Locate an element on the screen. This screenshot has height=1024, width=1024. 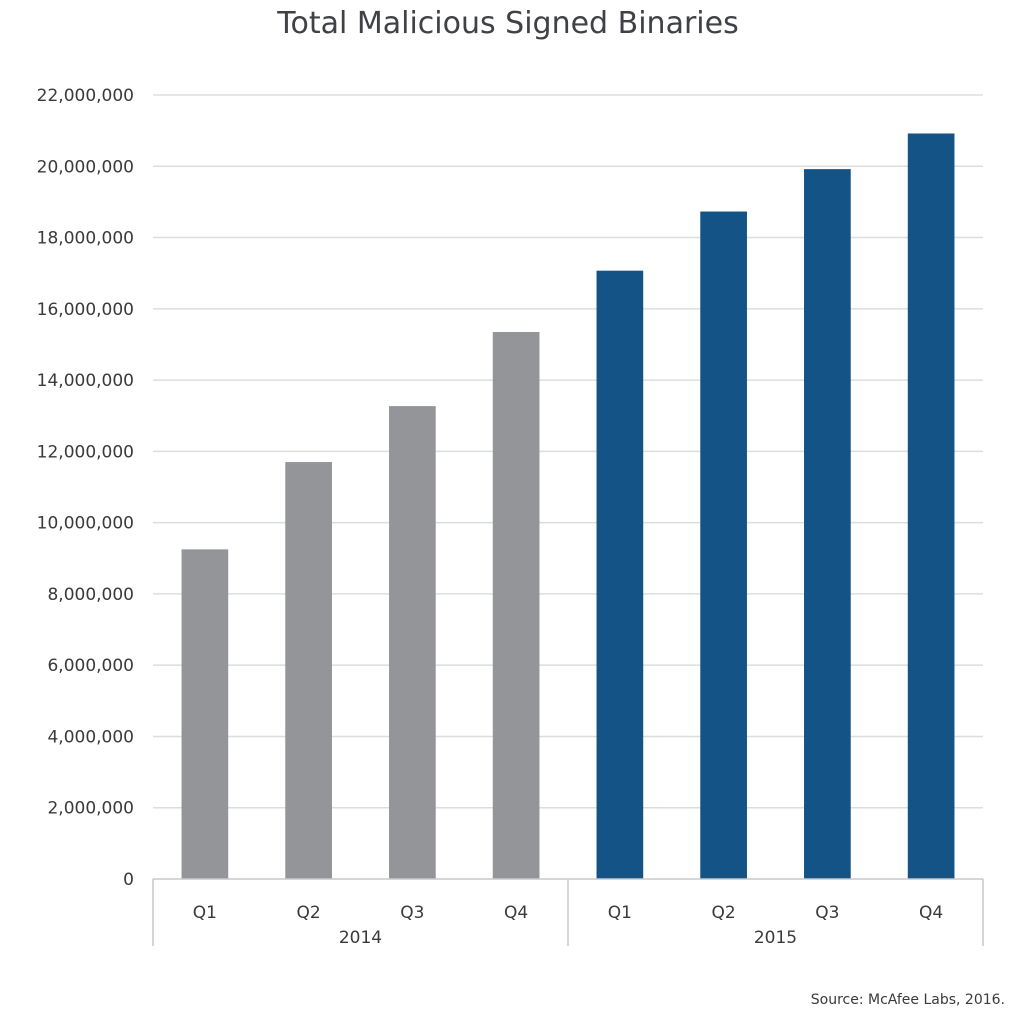
bar-2015-Q2 is located at coordinates (723, 545).